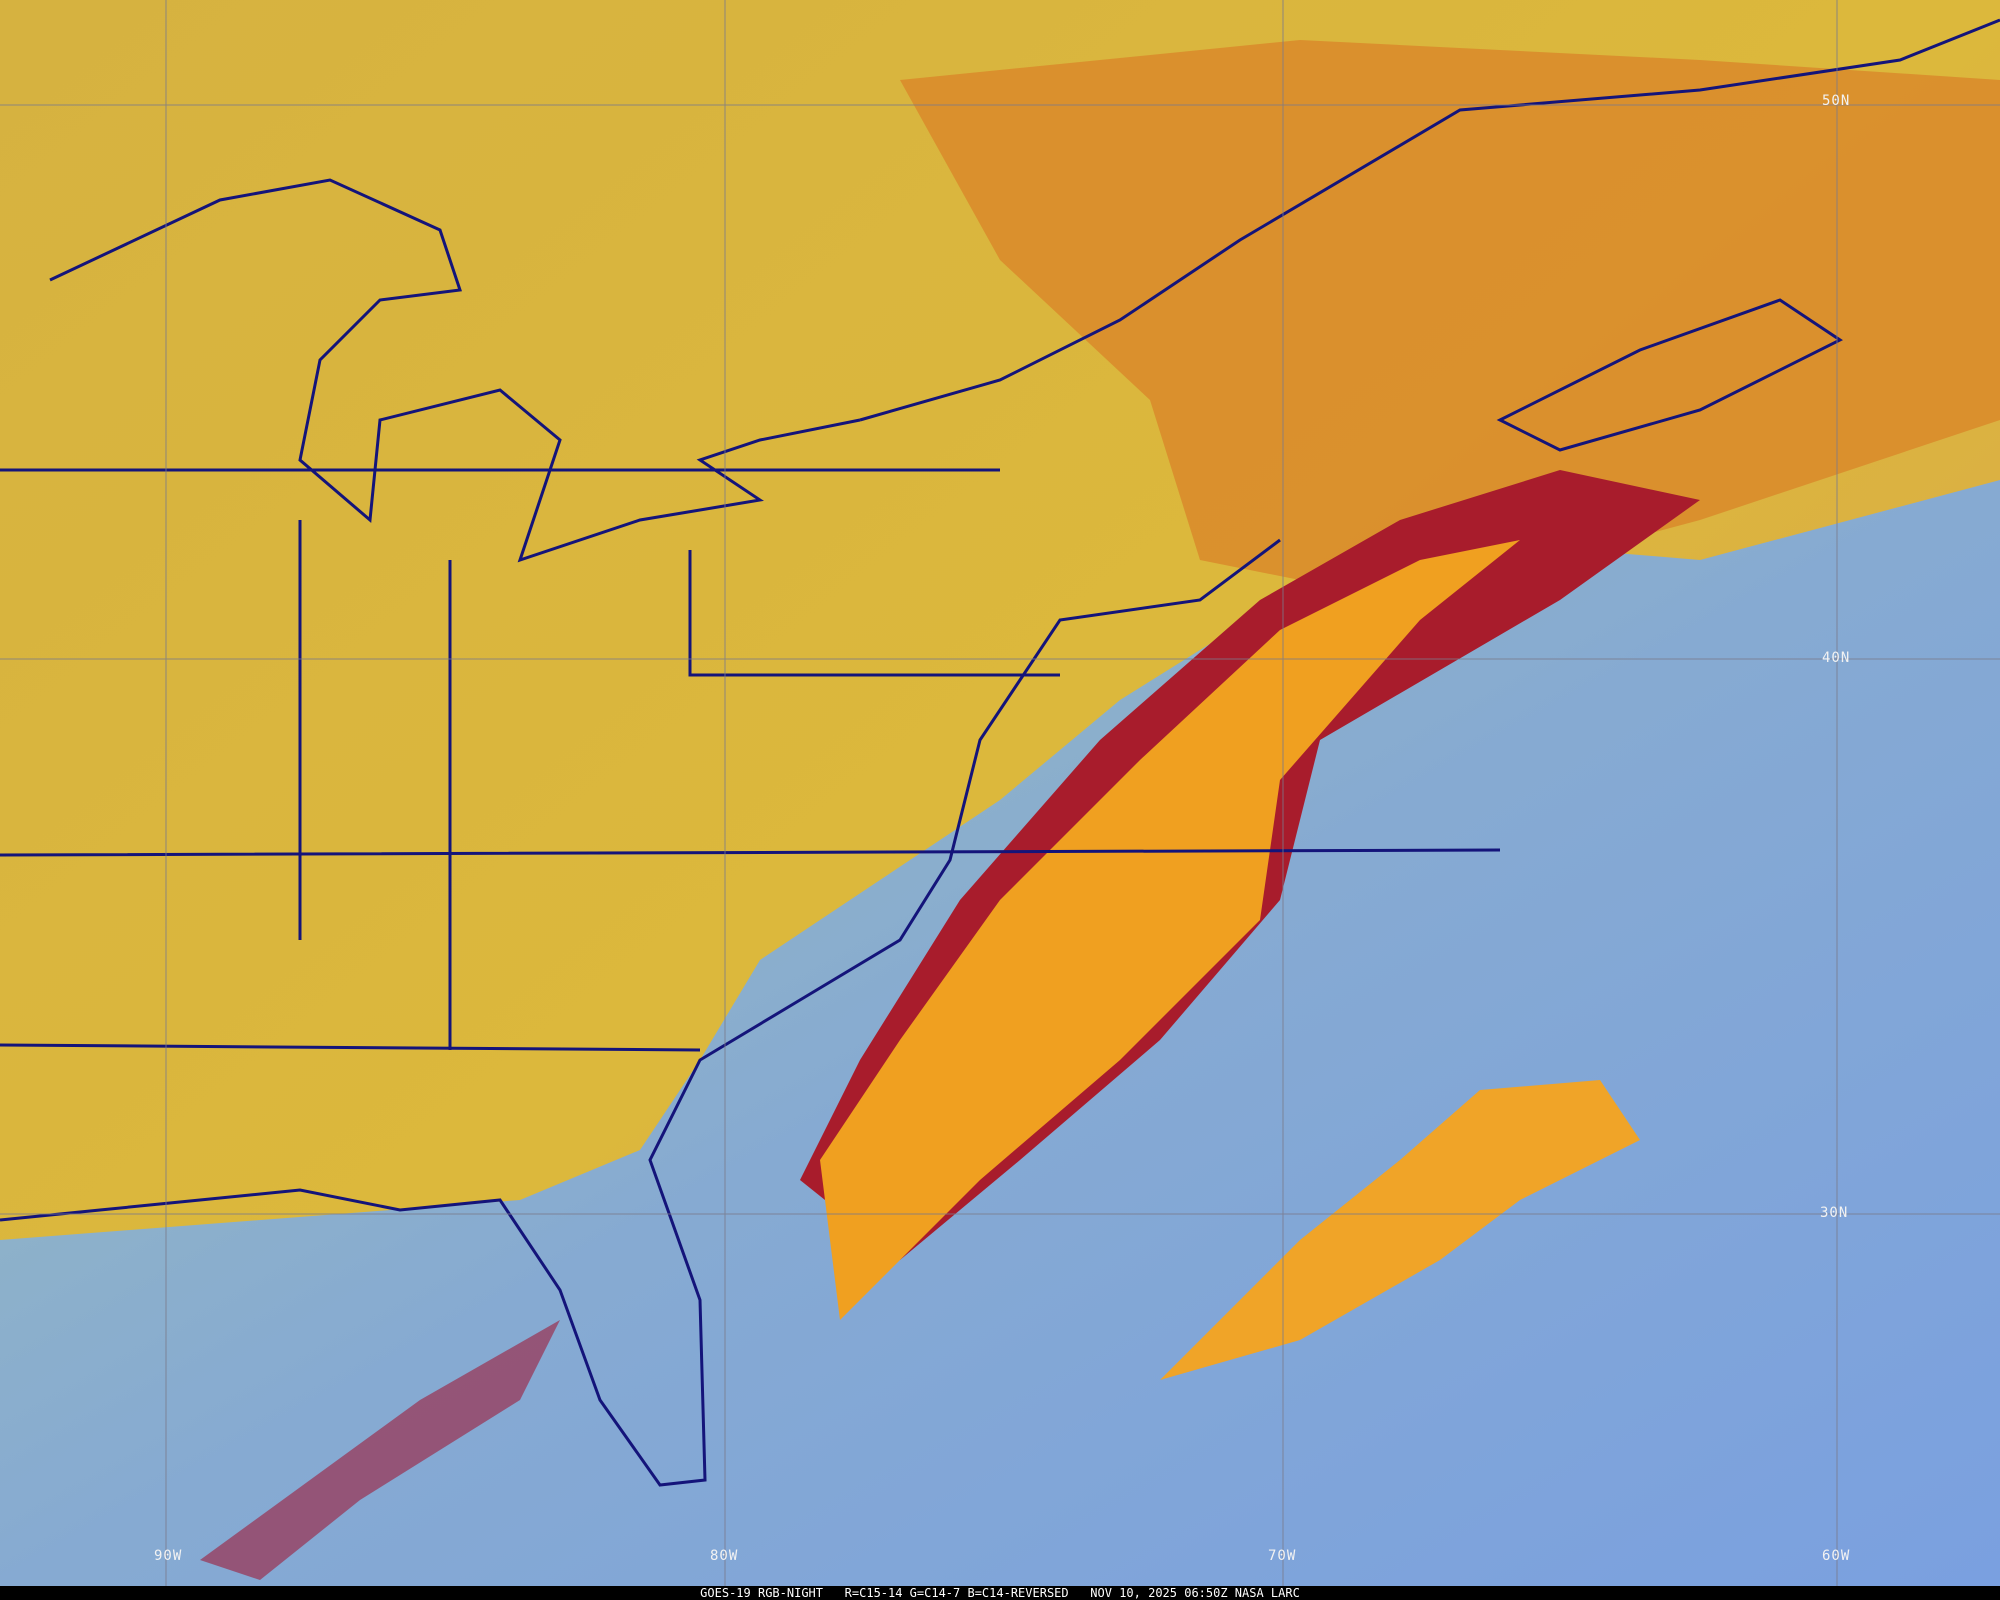 Image resolution: width=2000 pixels, height=1600 pixels. Describe the element at coordinates (724, 1556) in the screenshot. I see `lon-label-80w: 80W` at that location.